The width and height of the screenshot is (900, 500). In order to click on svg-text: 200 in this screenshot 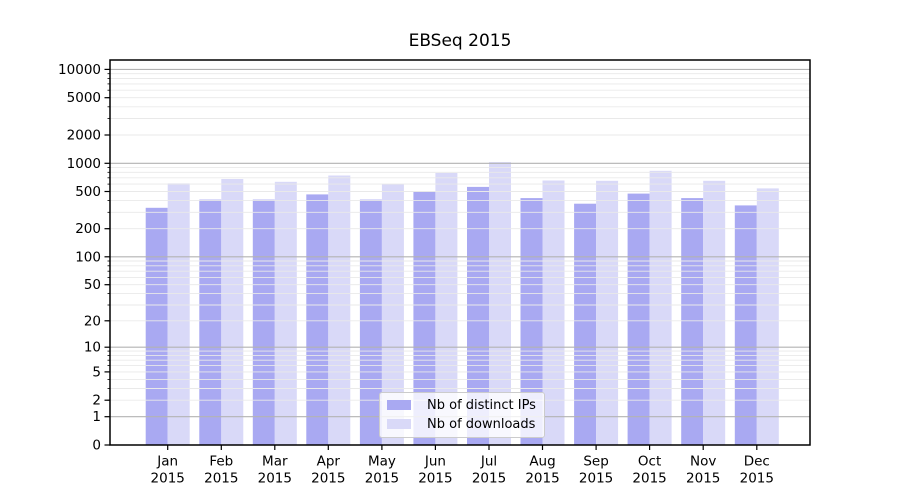, I will do `click(88, 229)`.